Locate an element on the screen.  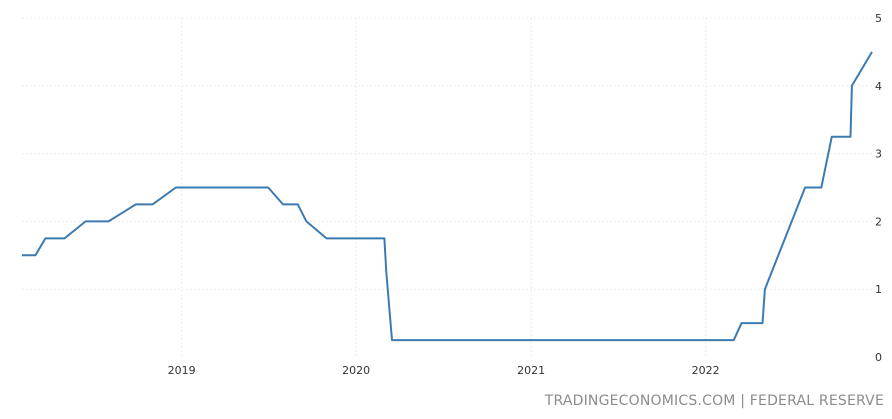
y-tick-label: 3 is located at coordinates (878, 154).